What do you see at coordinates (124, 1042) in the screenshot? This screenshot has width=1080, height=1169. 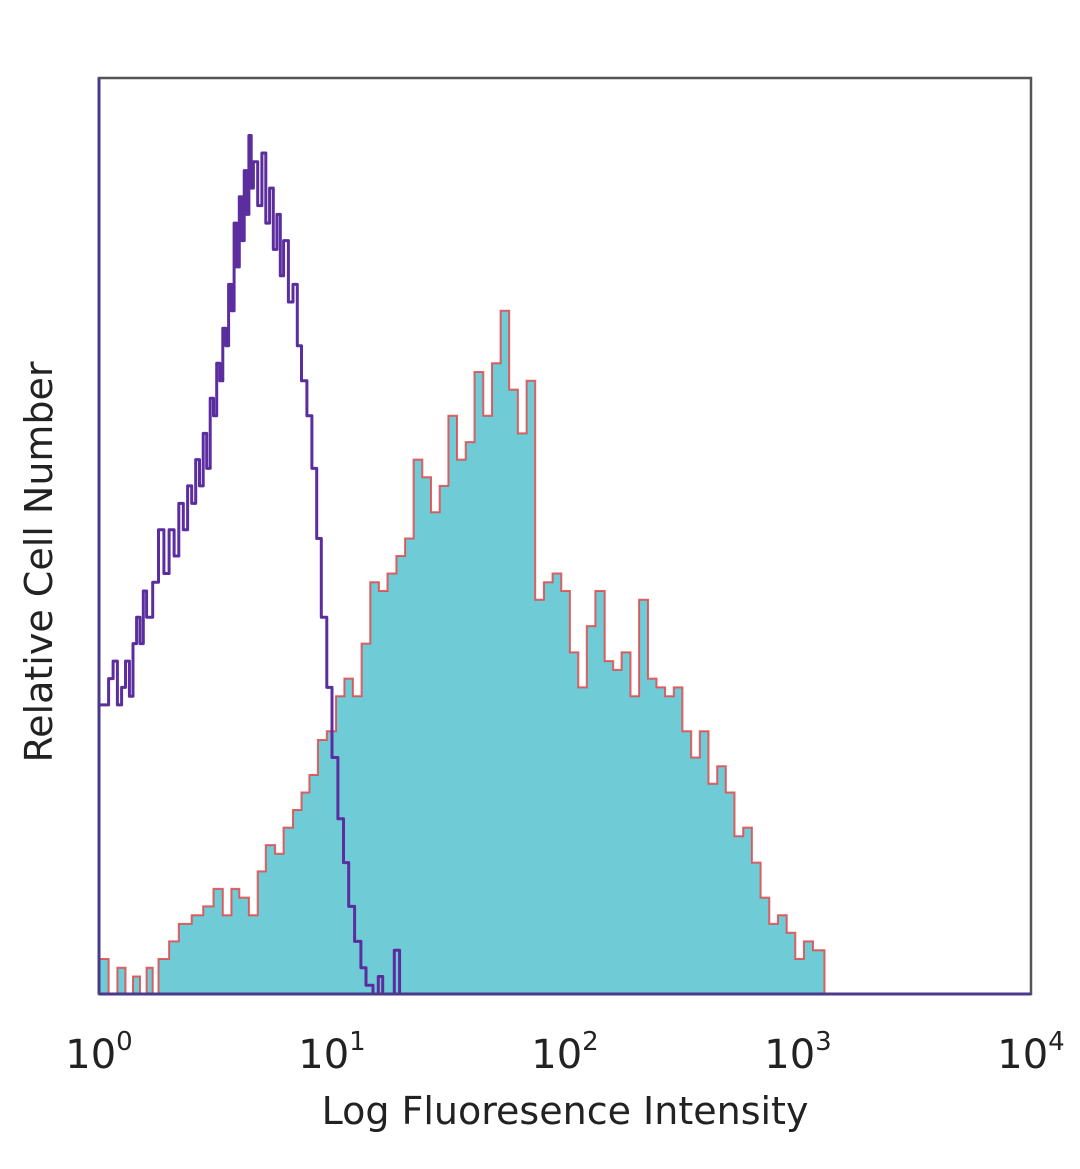 I see `x-tick-exponent: 0` at bounding box center [124, 1042].